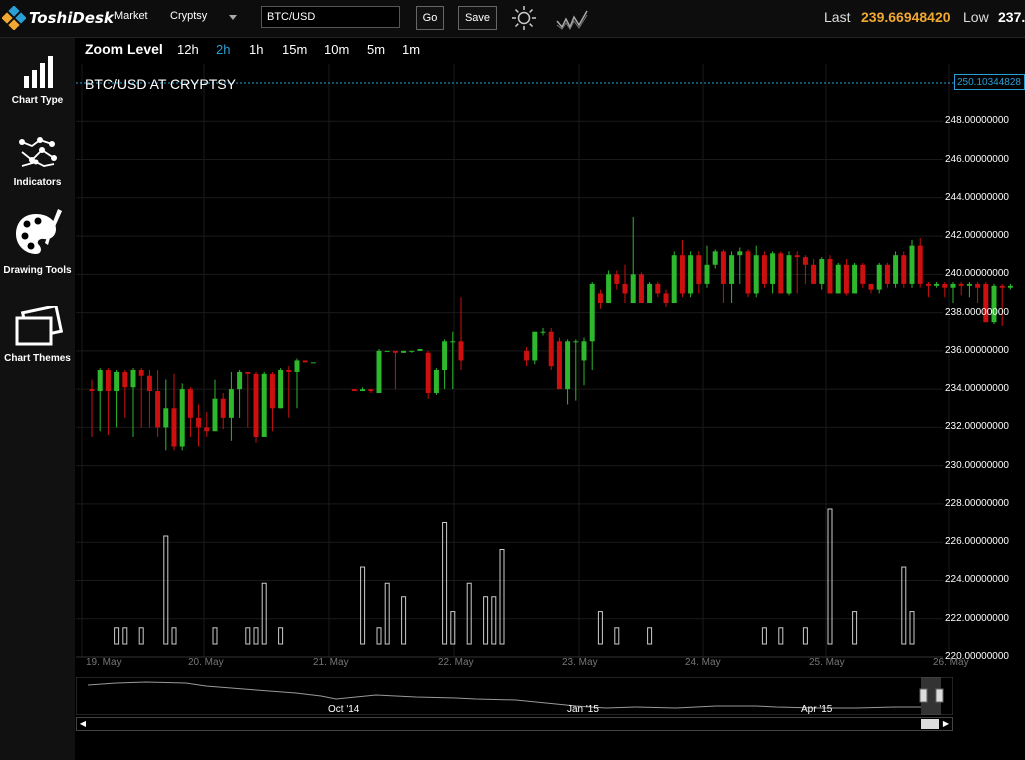 Image resolution: width=1025 pixels, height=760 pixels. What do you see at coordinates (977, 618) in the screenshot?
I see `y-tick-label: 222.00000000` at bounding box center [977, 618].